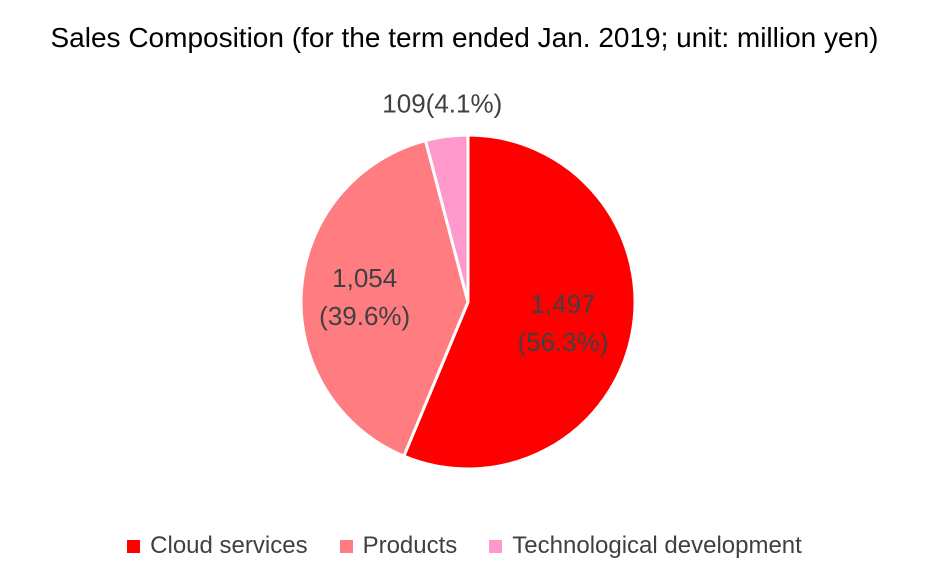 The image size is (929, 579). I want to click on data-label-value: 1,054, so click(364, 278).